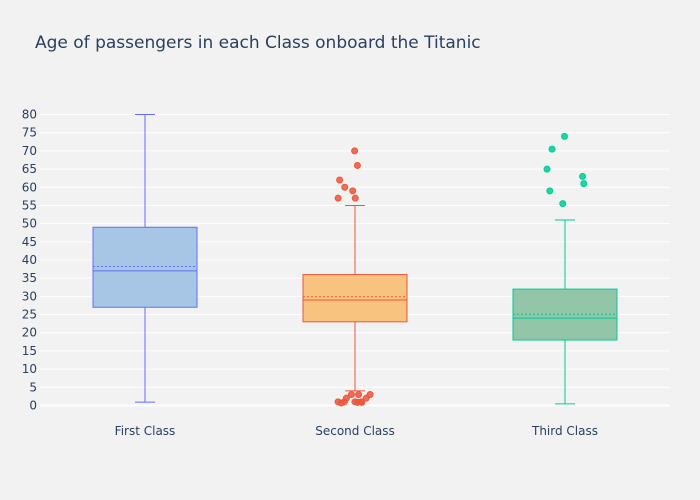 The image size is (700, 500). What do you see at coordinates (29, 205) in the screenshot?
I see `y-tick-label: 55` at bounding box center [29, 205].